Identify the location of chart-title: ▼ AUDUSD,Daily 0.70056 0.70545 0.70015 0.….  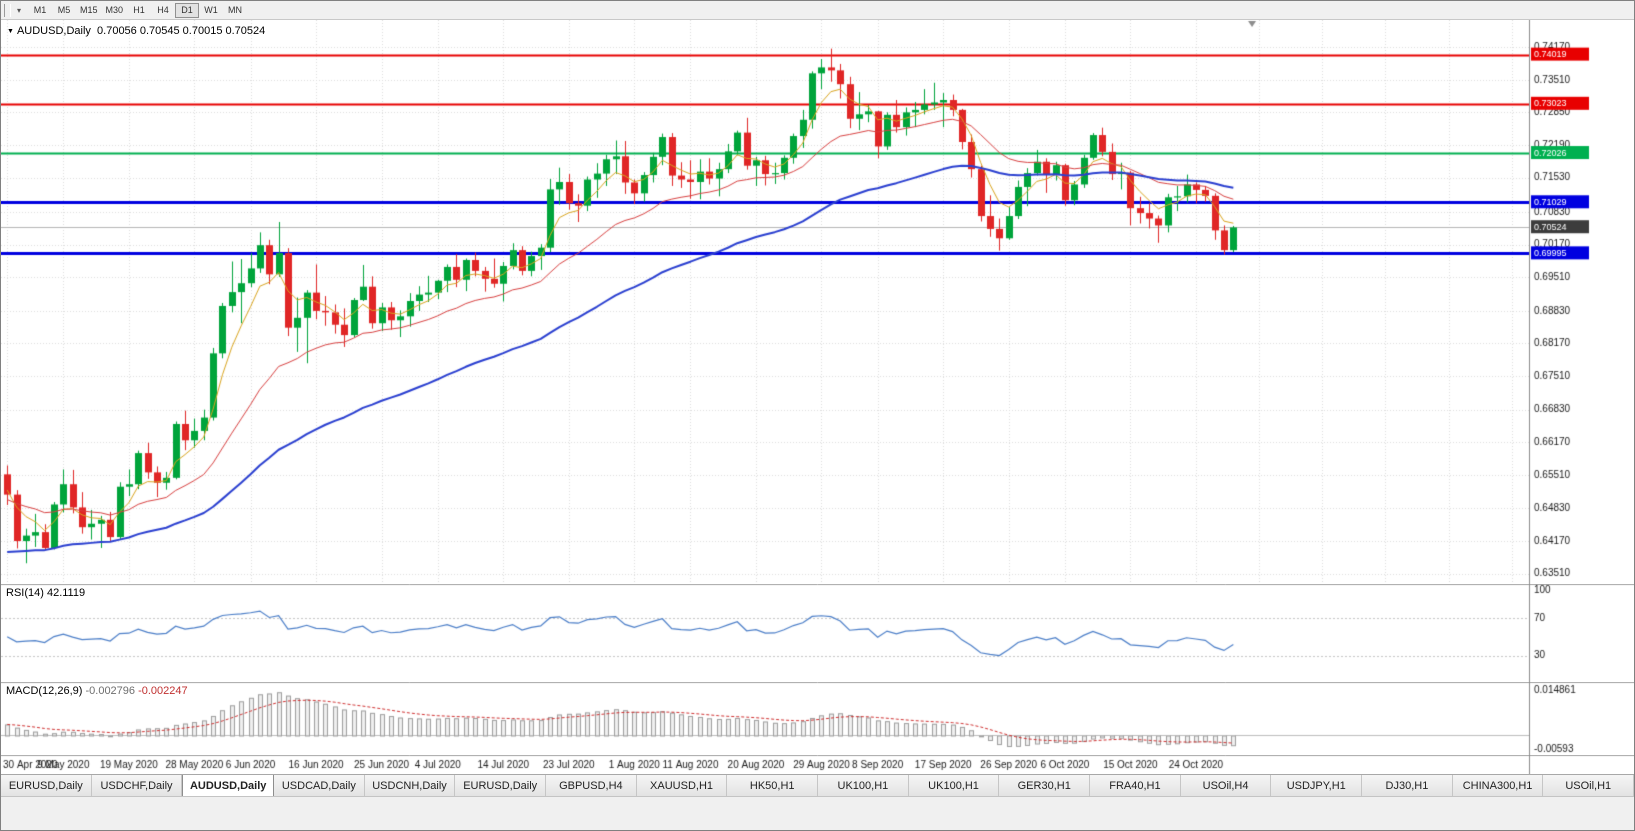
(136, 31).